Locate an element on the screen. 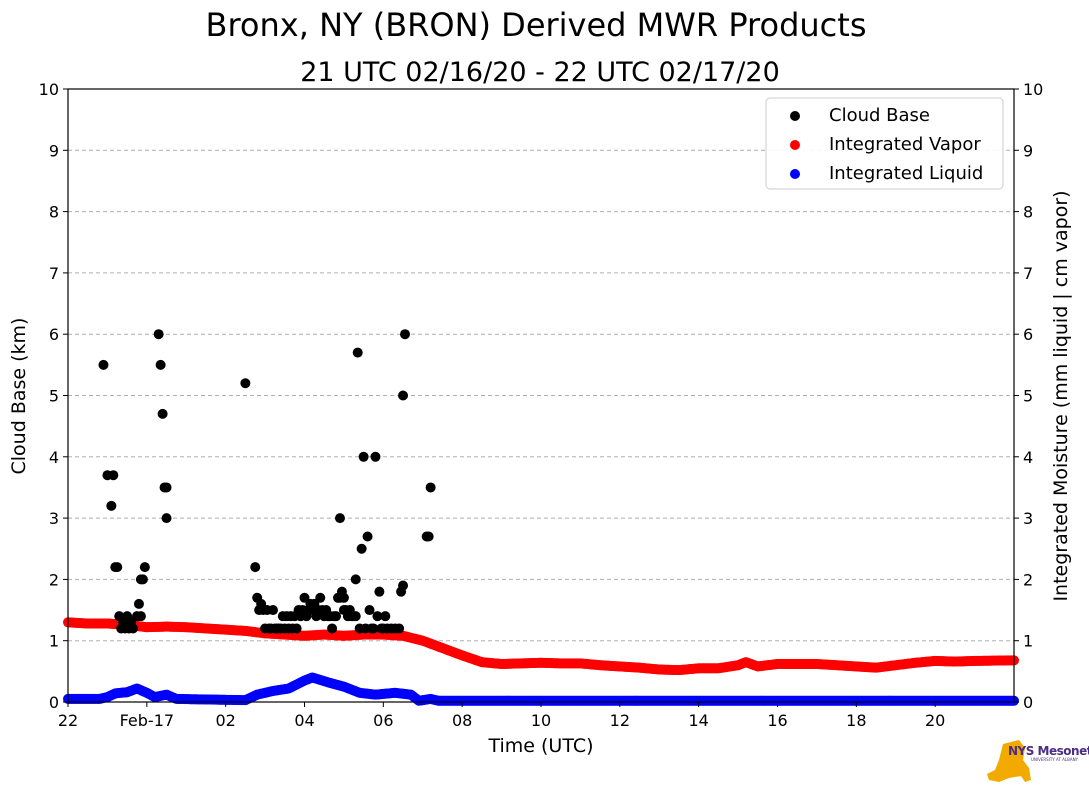 The image size is (1089, 804). y-tick-label-left: 8 is located at coordinates (54, 212).